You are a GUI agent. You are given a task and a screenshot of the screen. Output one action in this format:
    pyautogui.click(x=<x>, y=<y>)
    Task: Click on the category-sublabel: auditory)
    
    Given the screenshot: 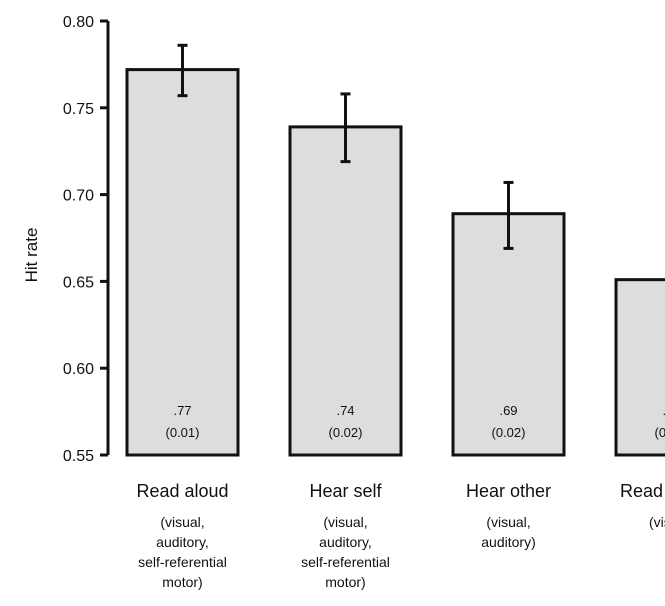 What is the action you would take?
    pyautogui.click(x=508, y=542)
    